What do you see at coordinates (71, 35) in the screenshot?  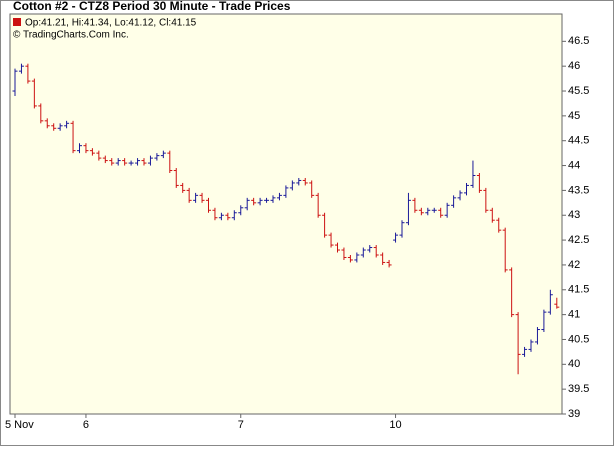 I see `copyright: © TradingCharts.Com Inc.` at bounding box center [71, 35].